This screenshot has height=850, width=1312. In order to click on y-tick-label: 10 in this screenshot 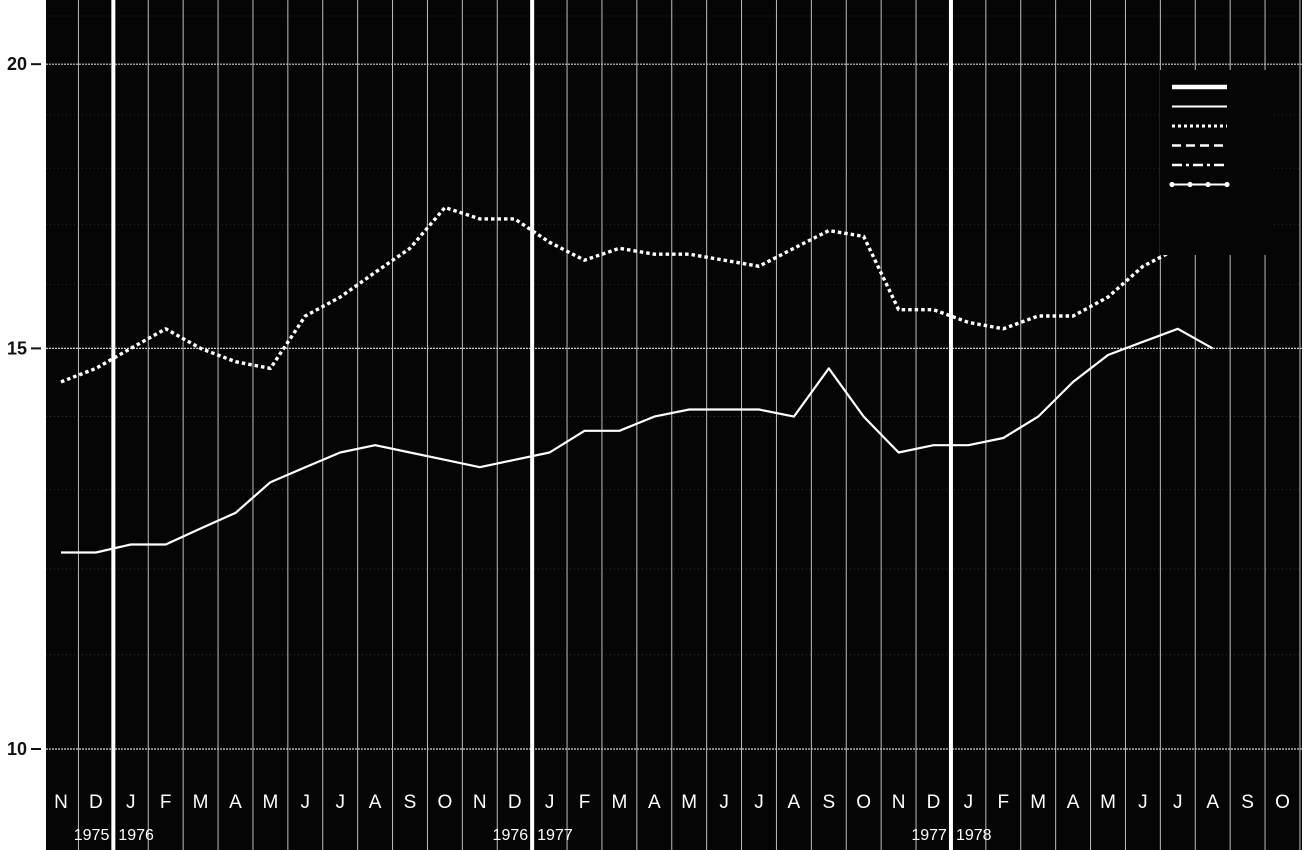, I will do `click(17, 749)`.